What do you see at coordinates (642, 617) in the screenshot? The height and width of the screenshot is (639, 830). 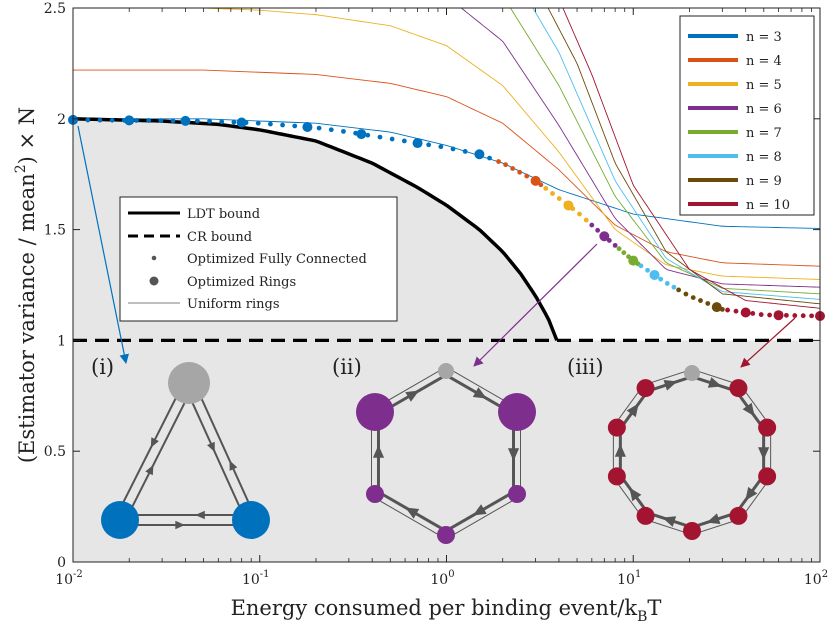 I see `x-axis-label-sub: B` at bounding box center [642, 617].